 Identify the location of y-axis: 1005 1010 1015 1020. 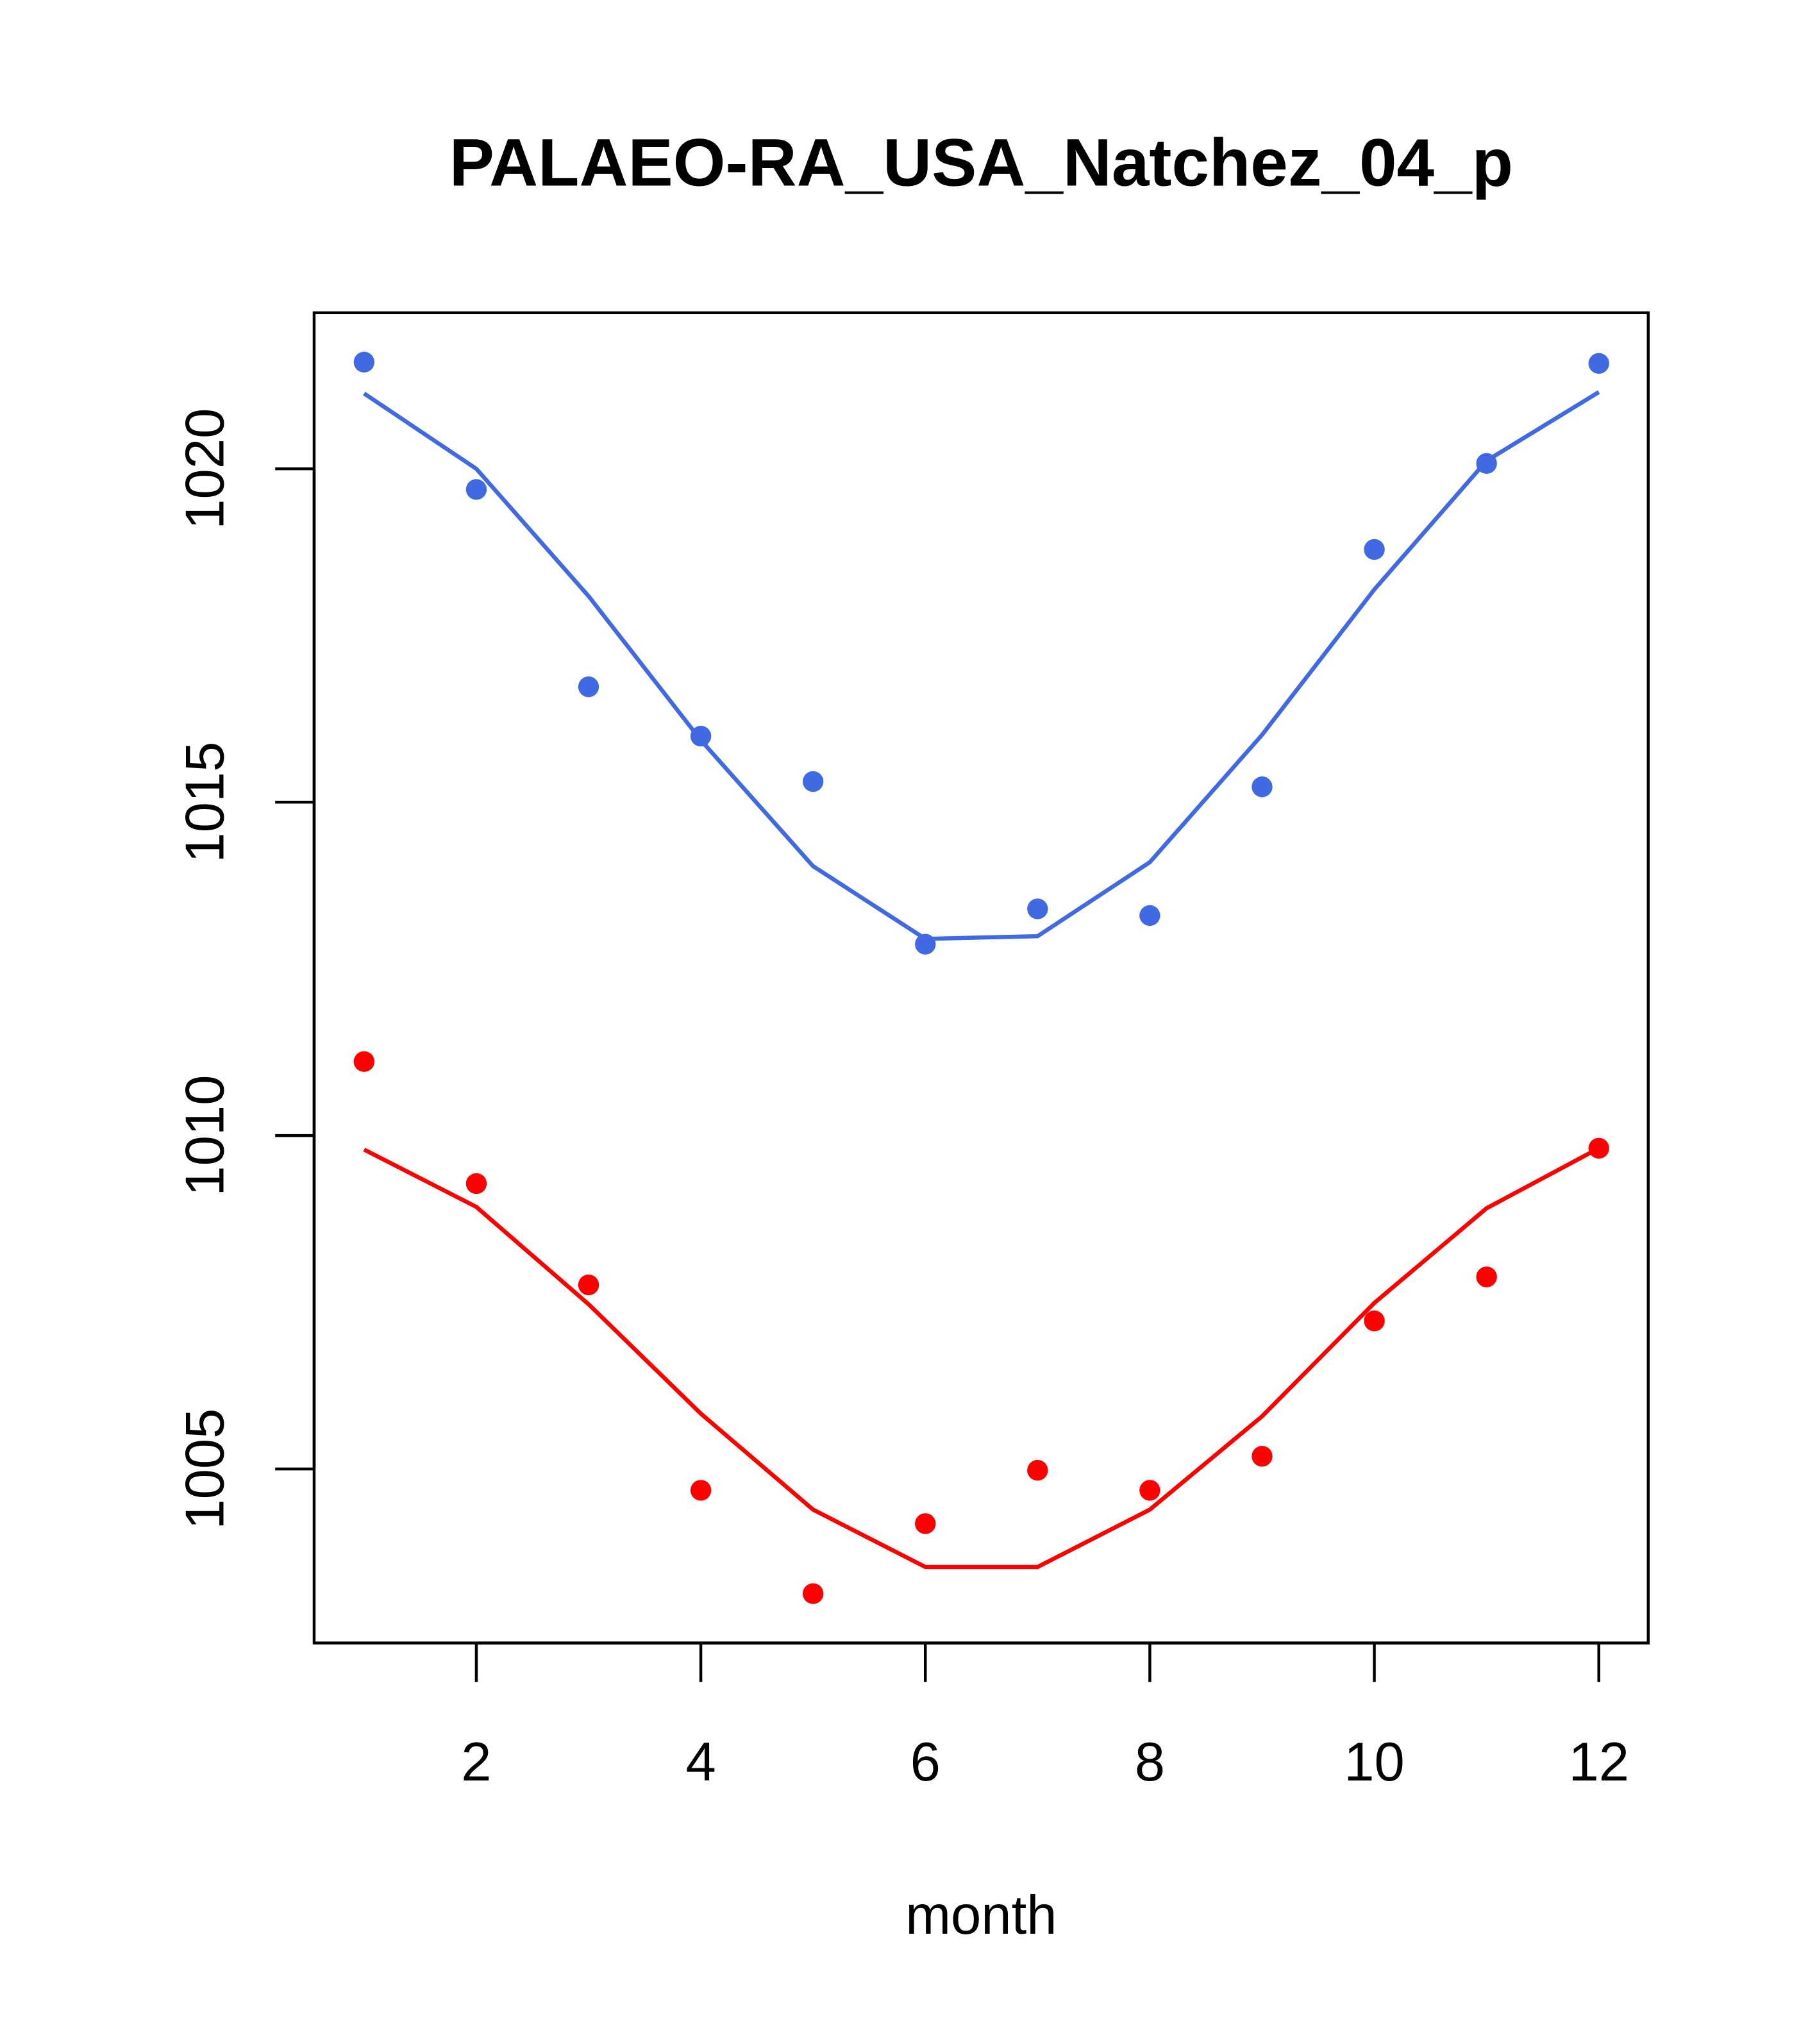
(245, 969).